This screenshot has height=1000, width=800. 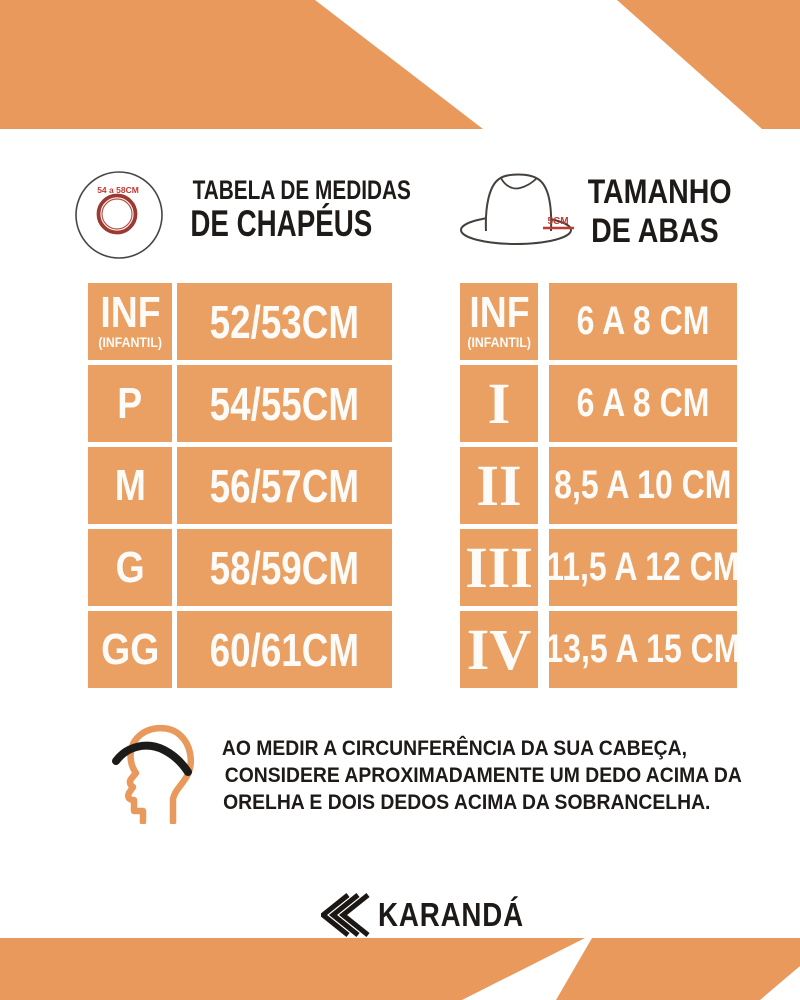 What do you see at coordinates (499, 649) in the screenshot?
I see `brim-row-label: IV` at bounding box center [499, 649].